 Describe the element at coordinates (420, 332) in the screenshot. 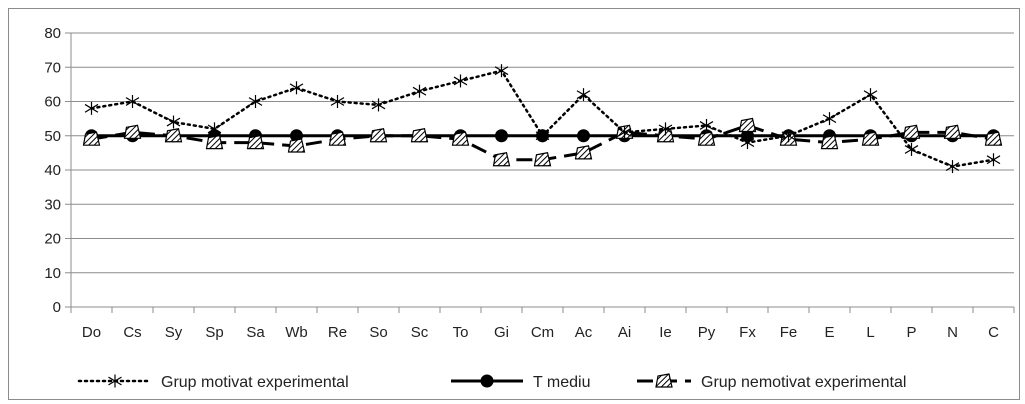

I see `x-tick-label: Sc` at that location.